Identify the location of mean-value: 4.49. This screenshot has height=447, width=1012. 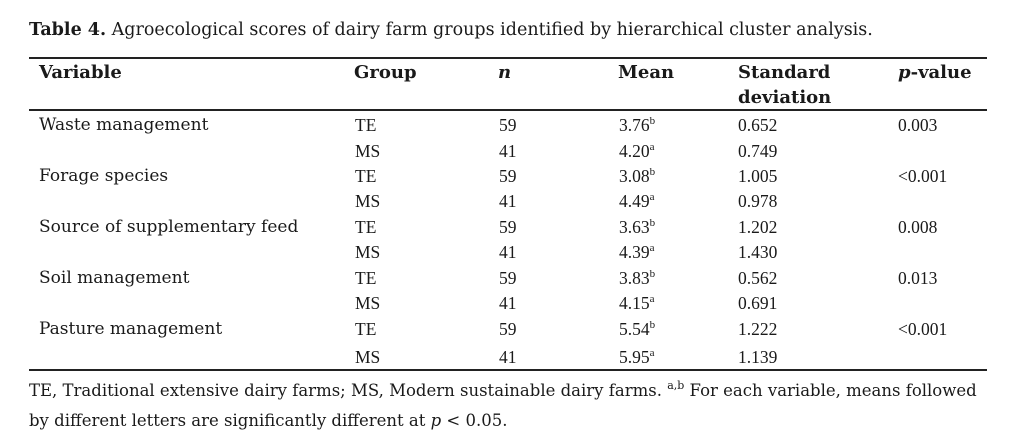
(634, 201).